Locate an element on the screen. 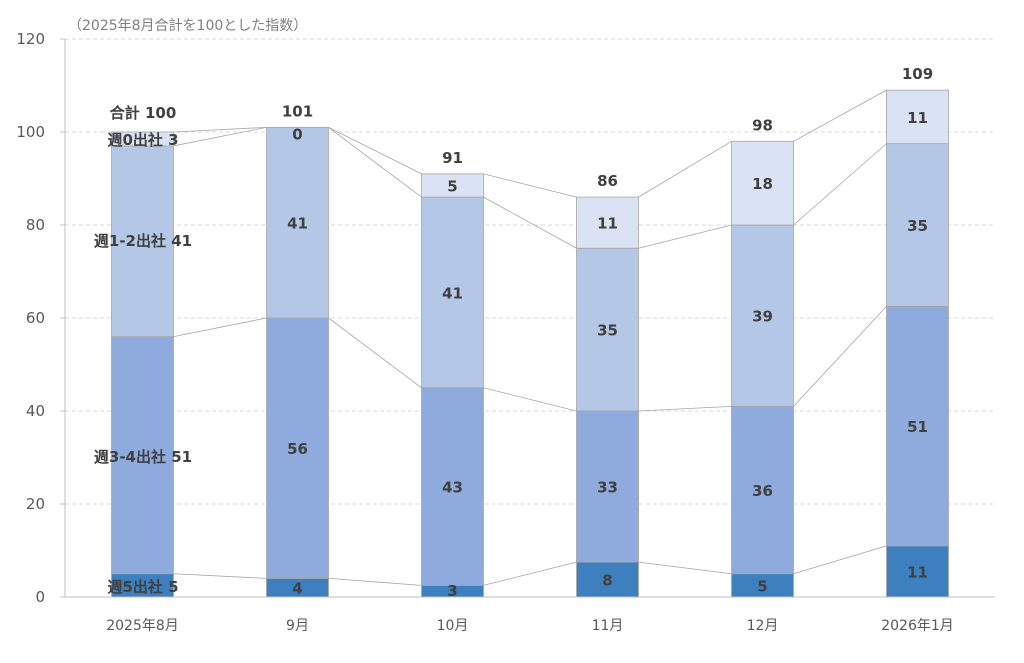 This screenshot has height=663, width=1024. y-tick-label: 100 is located at coordinates (30, 132).